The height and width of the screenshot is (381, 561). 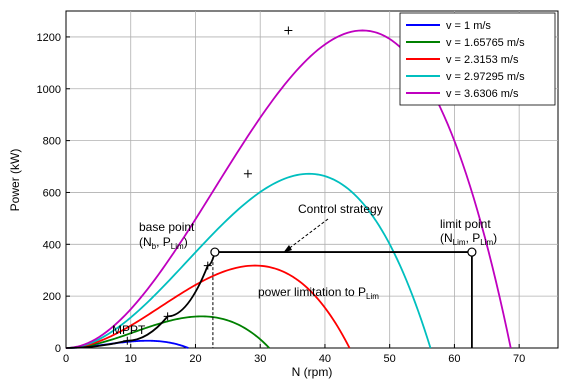 What do you see at coordinates (287, 249) in the screenshot?
I see `control-strategy-arrowhead` at bounding box center [287, 249].